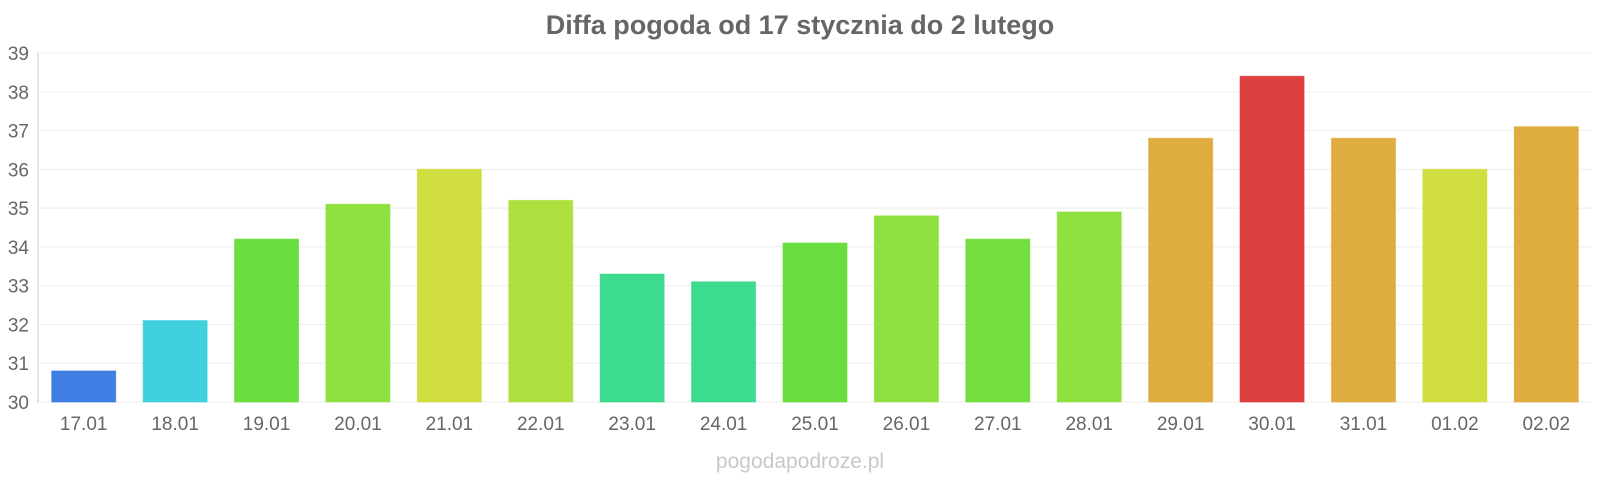 This screenshot has width=1600, height=480. What do you see at coordinates (18, 132) in the screenshot?
I see `y-tick-label: 37` at bounding box center [18, 132].